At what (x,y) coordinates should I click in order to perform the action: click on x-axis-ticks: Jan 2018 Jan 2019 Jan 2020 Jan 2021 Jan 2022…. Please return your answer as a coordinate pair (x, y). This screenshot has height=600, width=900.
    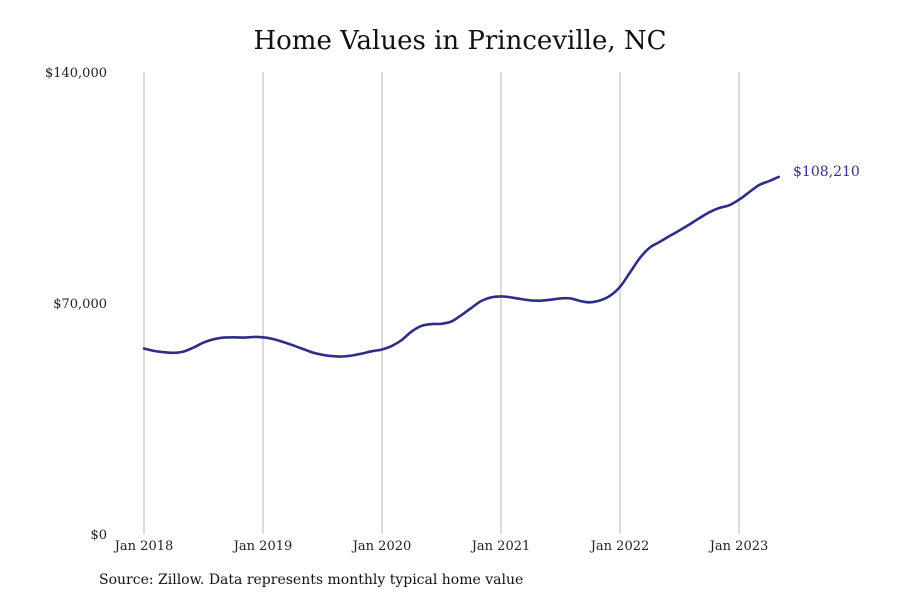
    Looking at the image, I should click on (441, 546).